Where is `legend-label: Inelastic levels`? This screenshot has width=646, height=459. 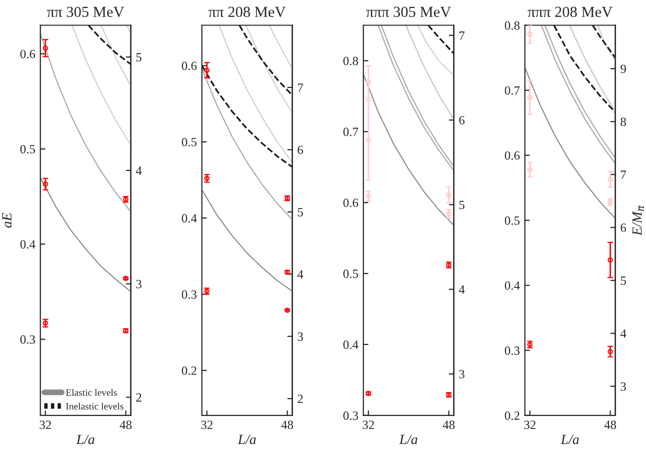
legend-label: Inelastic levels is located at coordinates (95, 406).